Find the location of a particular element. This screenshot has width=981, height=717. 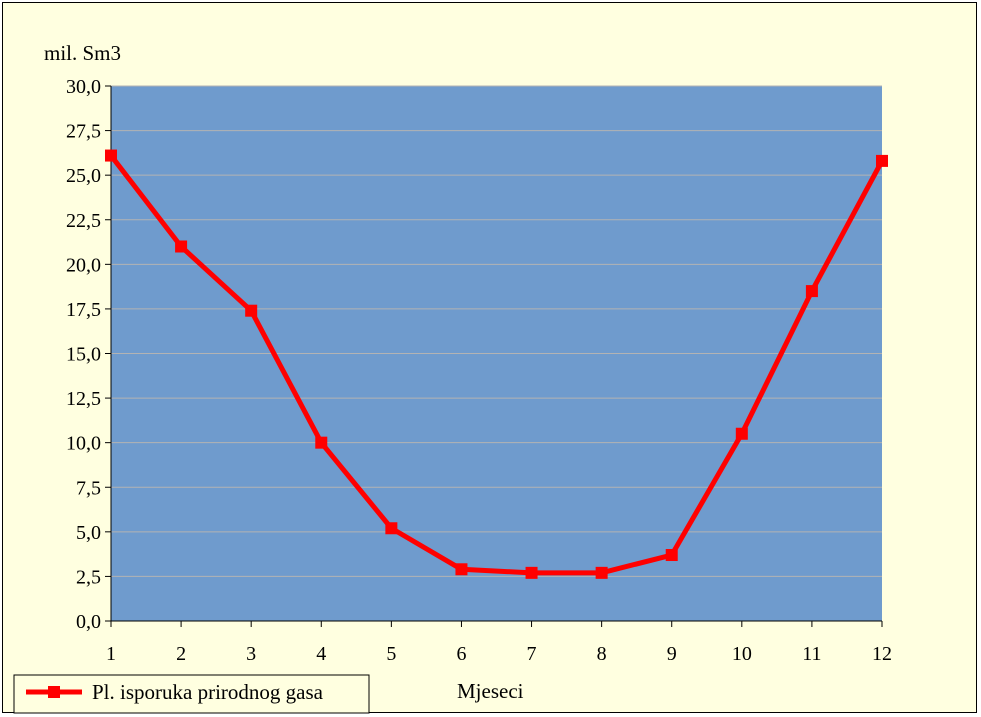

y-tick-label: 5,0 is located at coordinates (88, 533).